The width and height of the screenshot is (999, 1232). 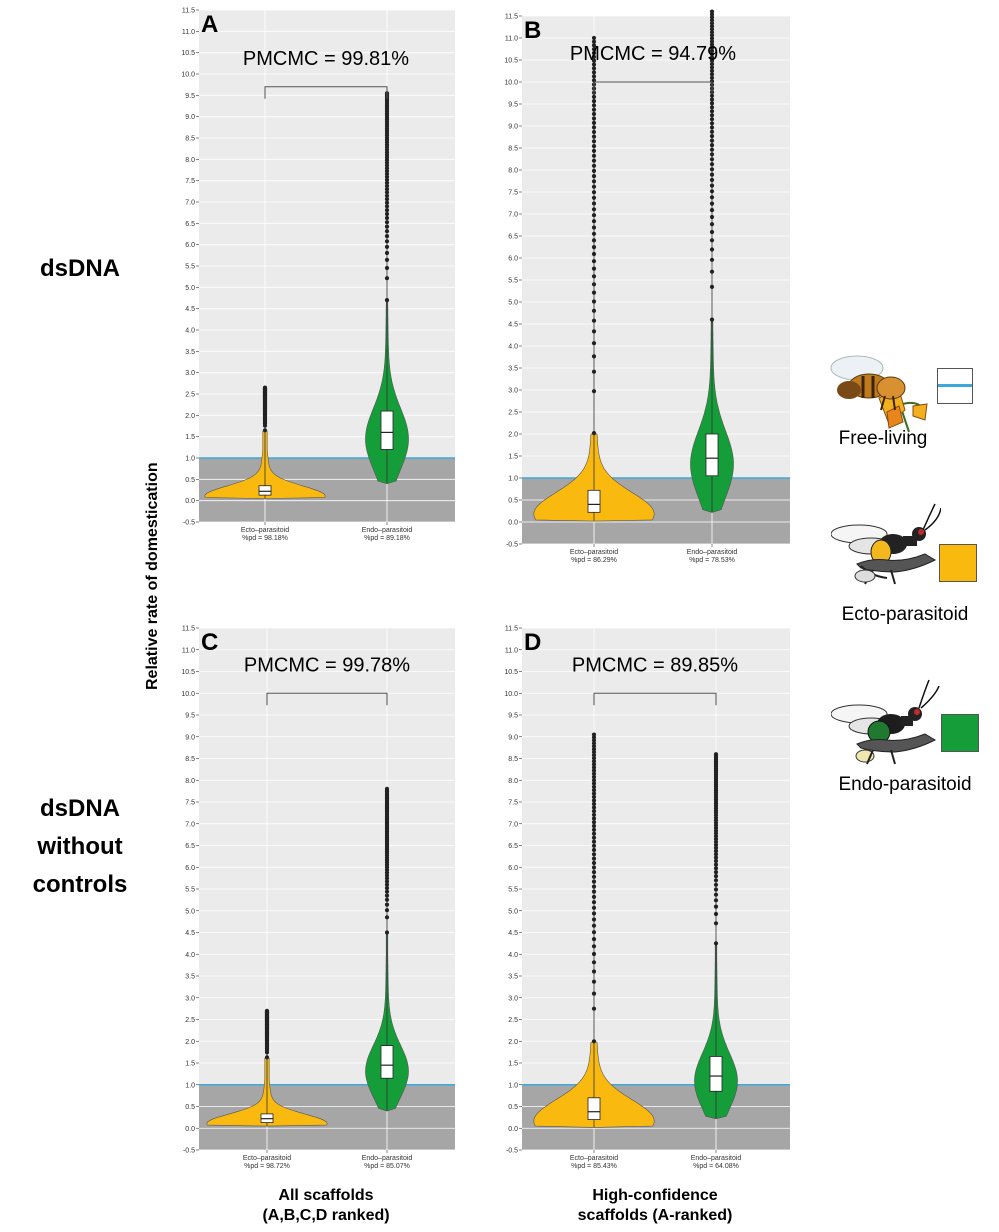 I want to click on y-tick-label: 2.0, so click(x=190, y=1042).